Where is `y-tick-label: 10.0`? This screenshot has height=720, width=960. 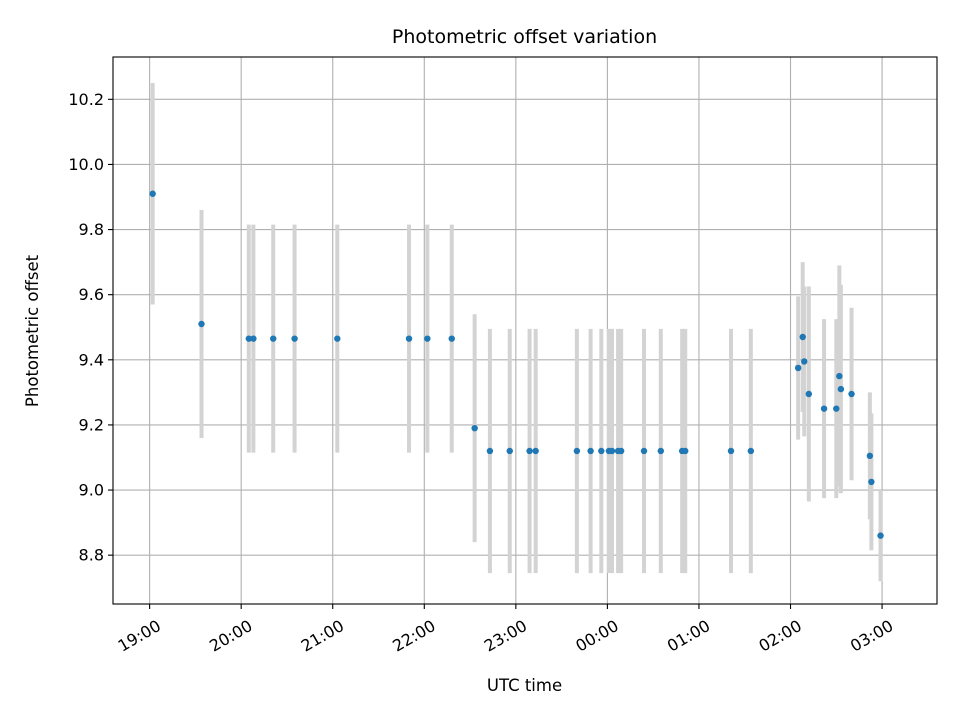
y-tick-label: 10.0 is located at coordinates (86, 164).